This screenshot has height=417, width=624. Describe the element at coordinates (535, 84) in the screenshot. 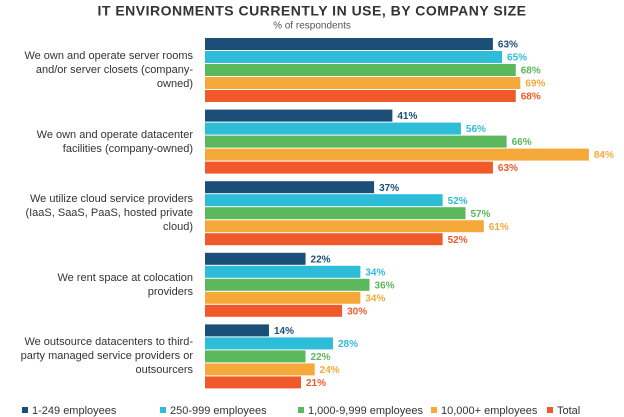

I see `value-label: 69%` at that location.